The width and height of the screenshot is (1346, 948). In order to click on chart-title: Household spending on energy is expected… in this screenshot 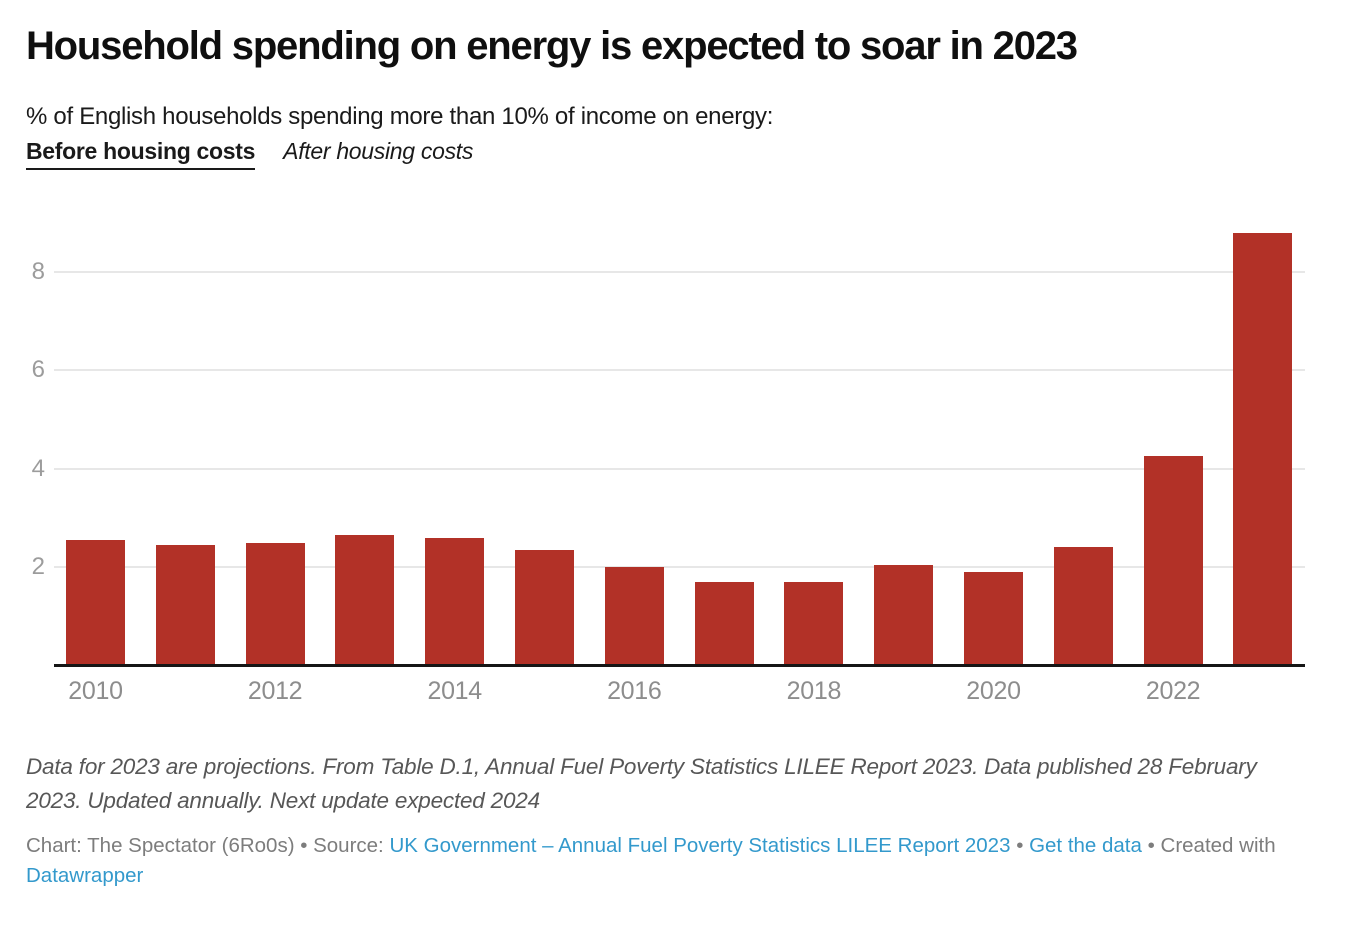, I will do `click(552, 46)`.